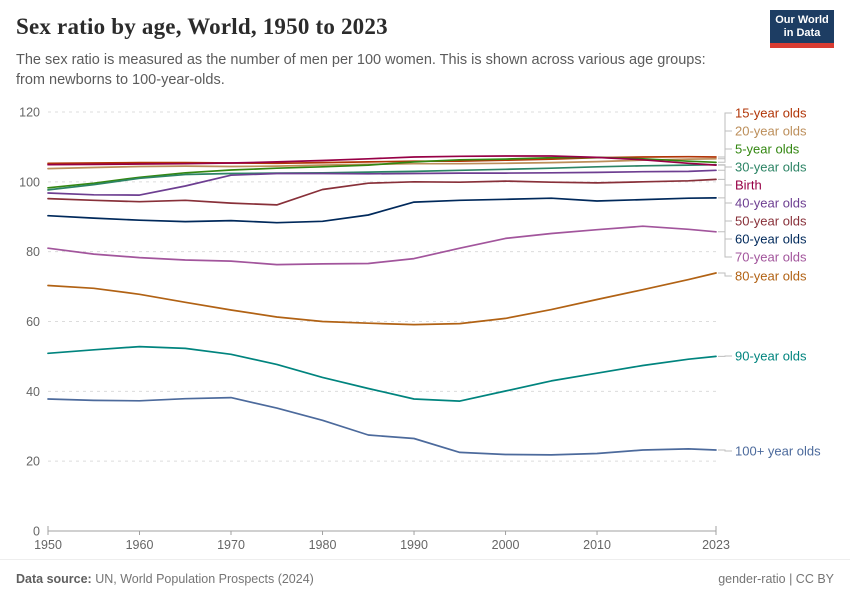 The width and height of the screenshot is (850, 600). Describe the element at coordinates (725, 244) in the screenshot. I see `legend-connector-70-year-olds` at that location.